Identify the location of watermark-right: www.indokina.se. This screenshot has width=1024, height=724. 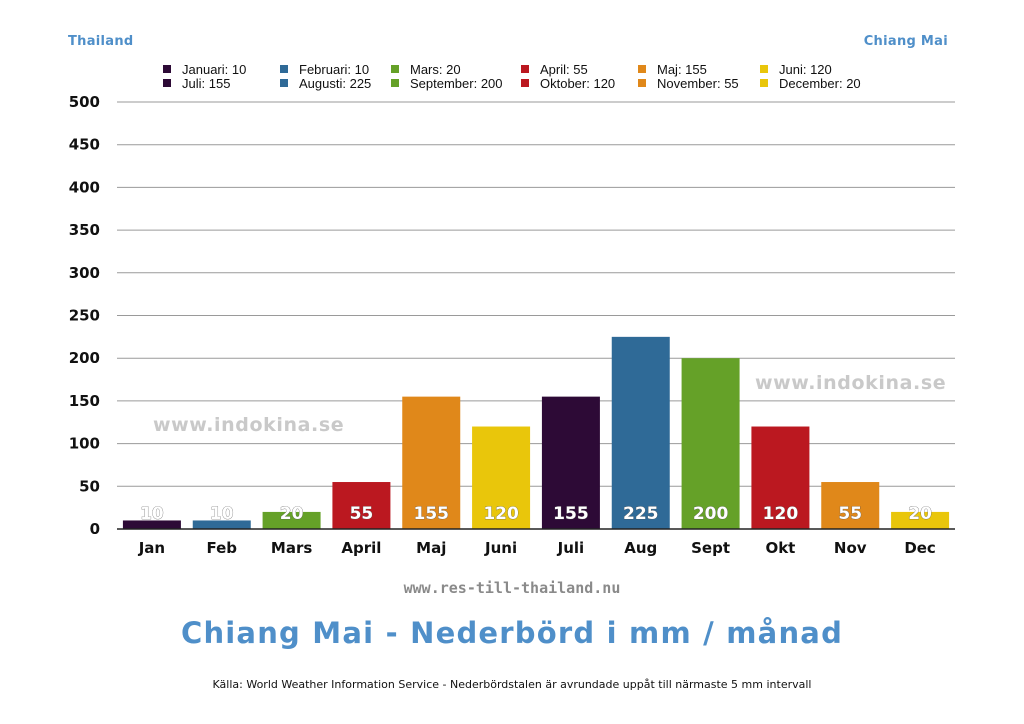
(851, 383).